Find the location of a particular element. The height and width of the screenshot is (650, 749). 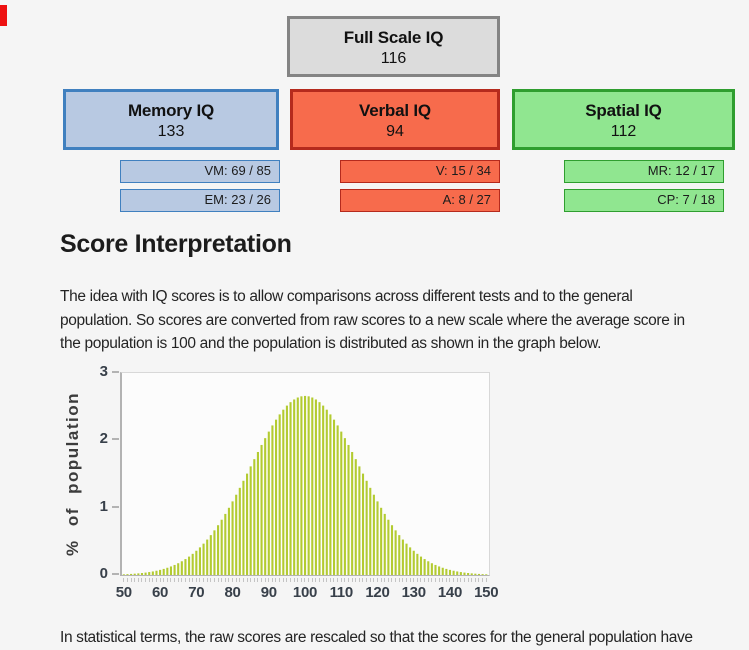

subtest-a-box: A: 8 / 27 is located at coordinates (420, 200).